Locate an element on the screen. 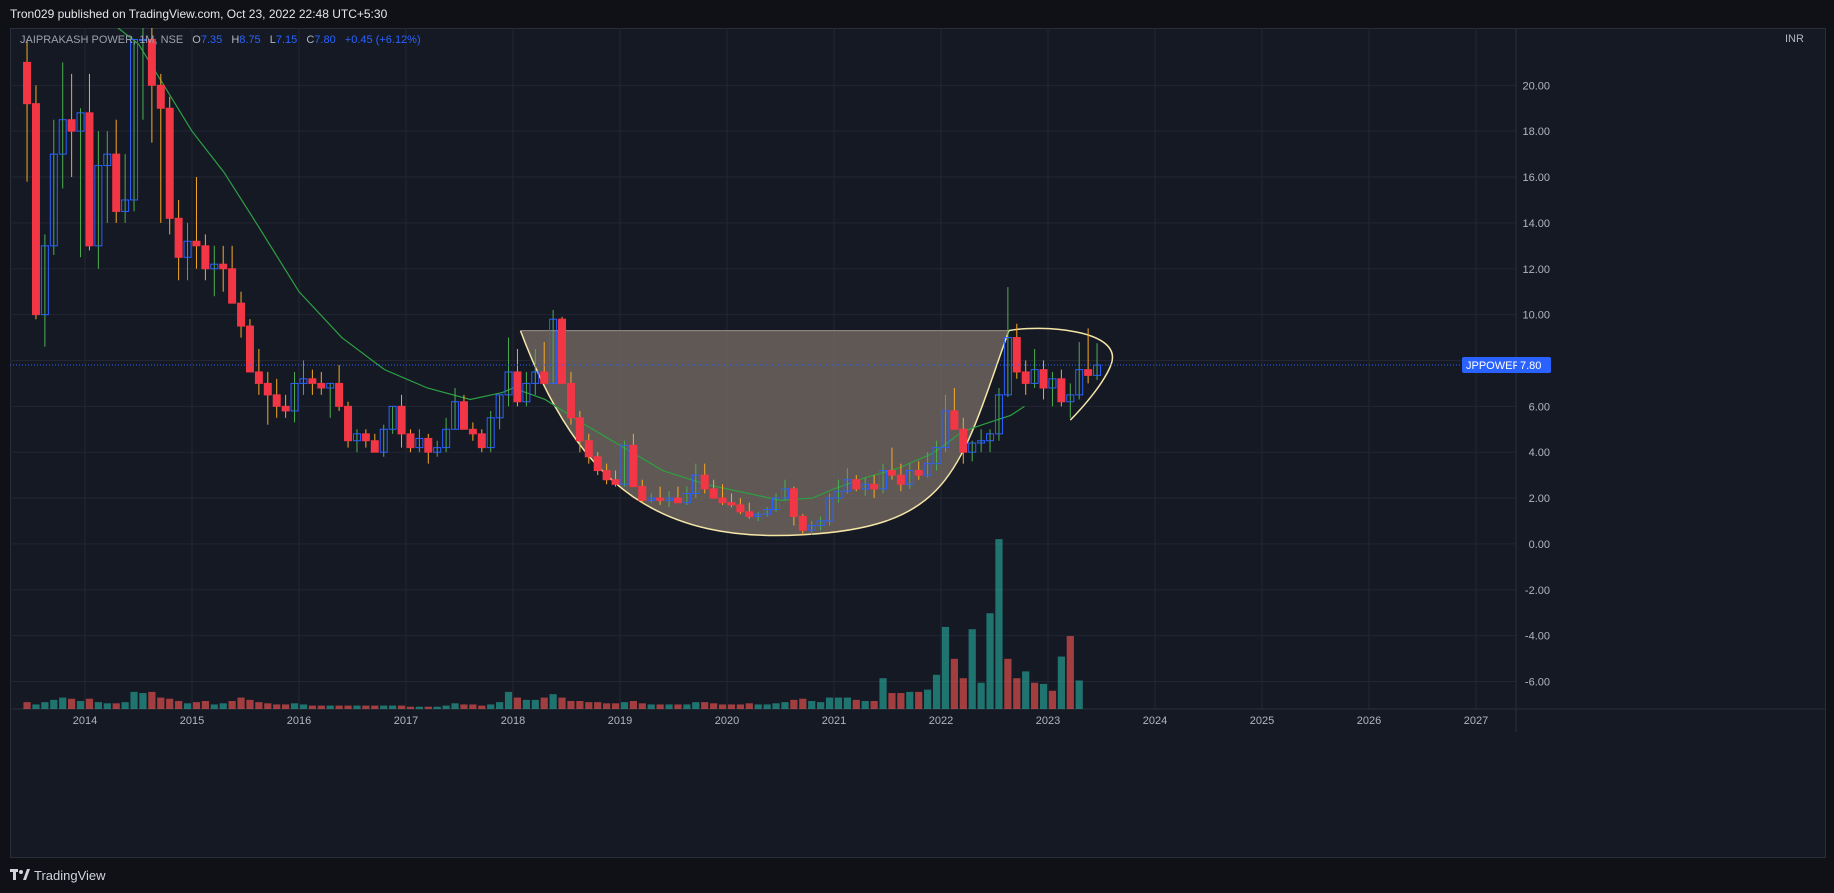 This screenshot has width=1834, height=893. x-tick-label: 2018 is located at coordinates (513, 721).